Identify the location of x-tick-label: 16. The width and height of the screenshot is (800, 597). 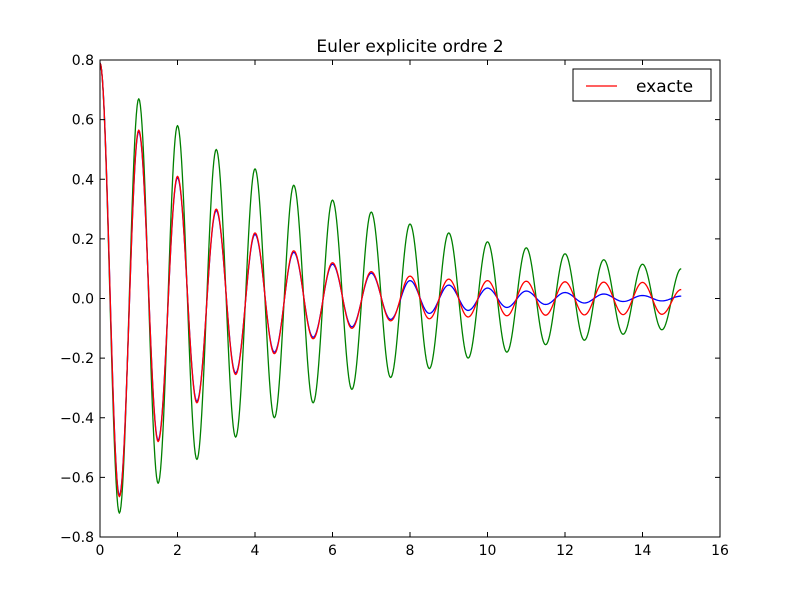
(720, 551).